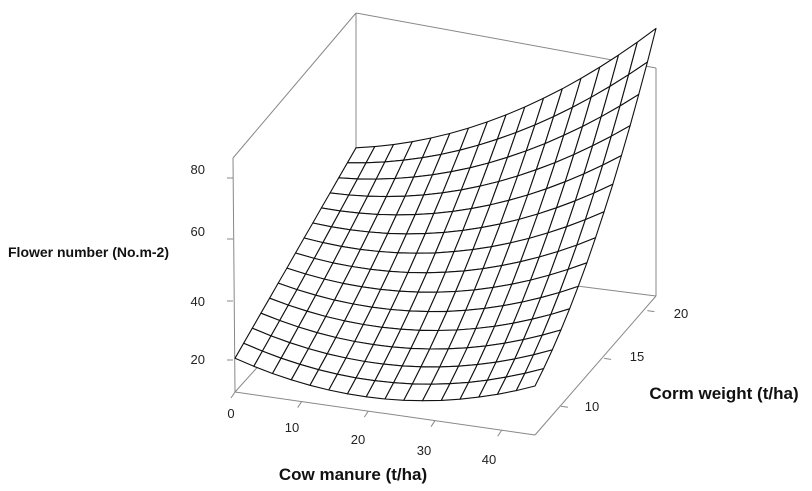  Describe the element at coordinates (198, 359) in the screenshot. I see `z-tick-20: 20` at that location.